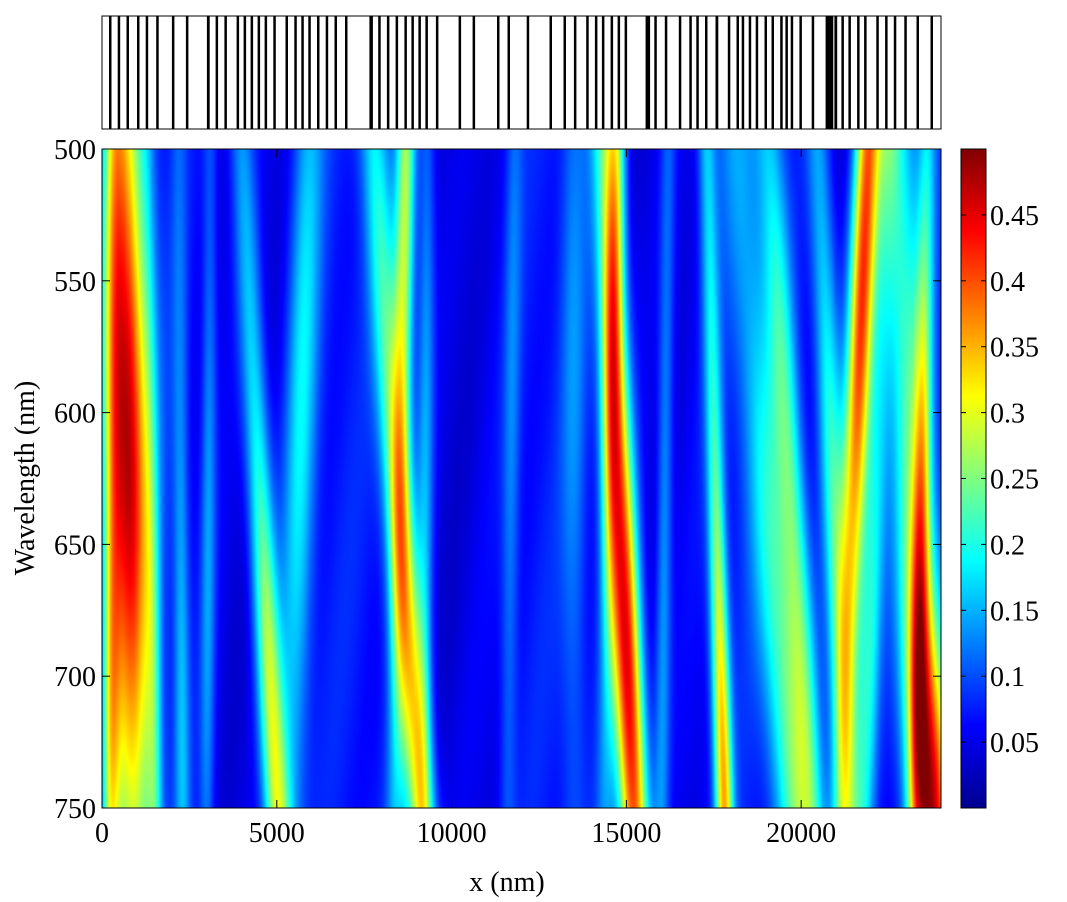 This screenshot has width=1067, height=902. Describe the element at coordinates (1014, 611) in the screenshot. I see `colorbar-tick-label: 0.15` at that location.